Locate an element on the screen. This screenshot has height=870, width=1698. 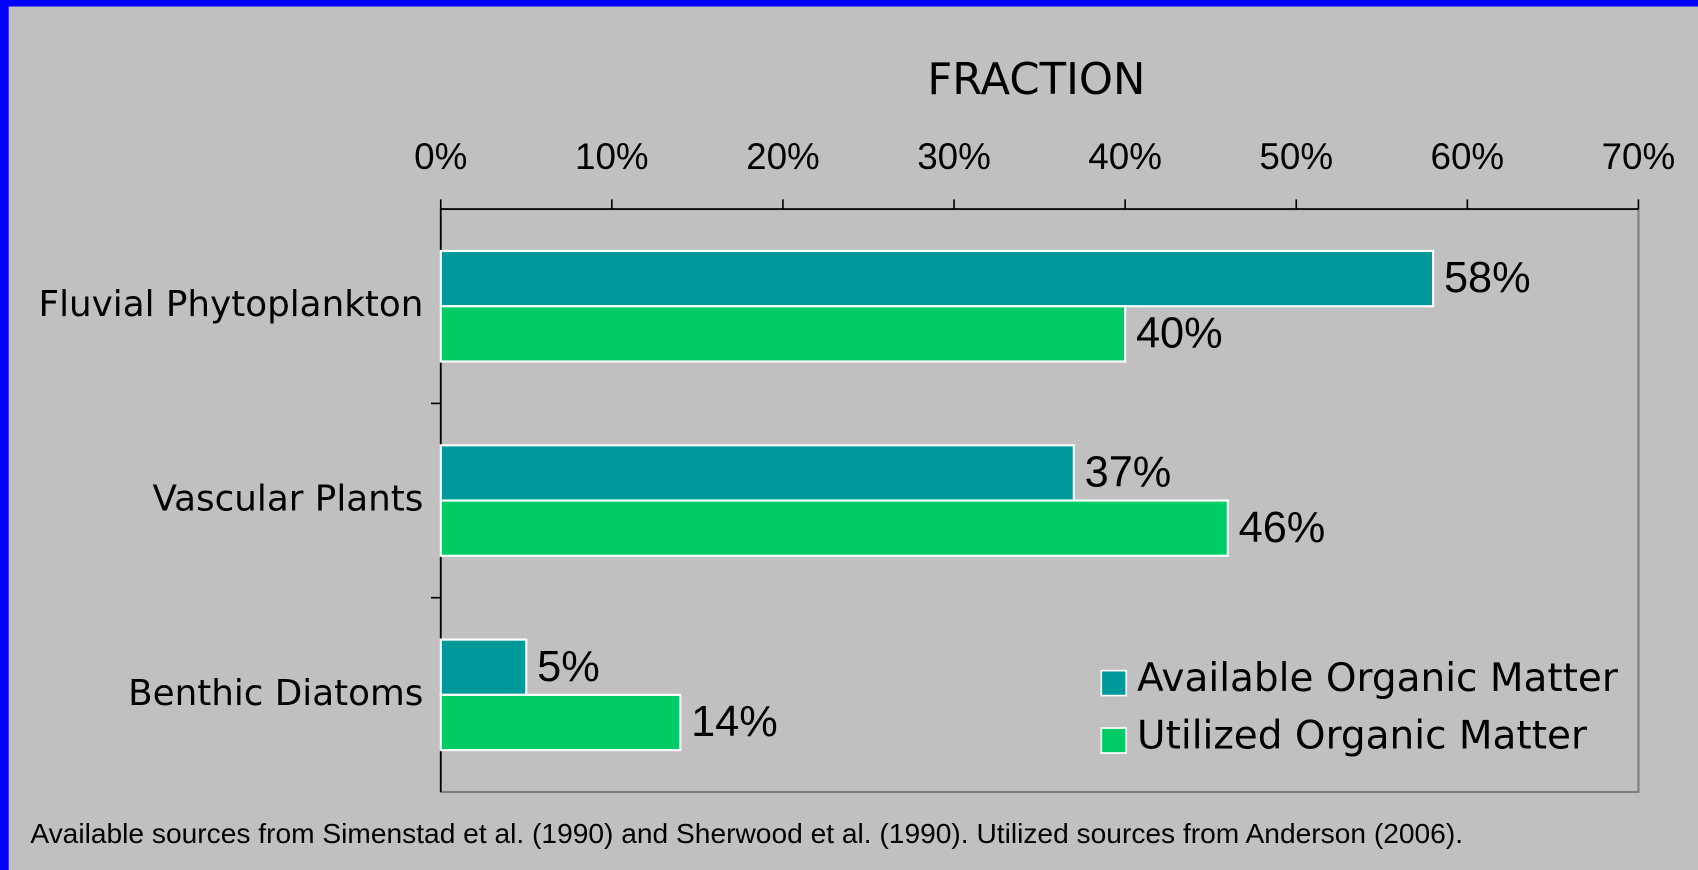
x-tick-label: 30% is located at coordinates (954, 156).